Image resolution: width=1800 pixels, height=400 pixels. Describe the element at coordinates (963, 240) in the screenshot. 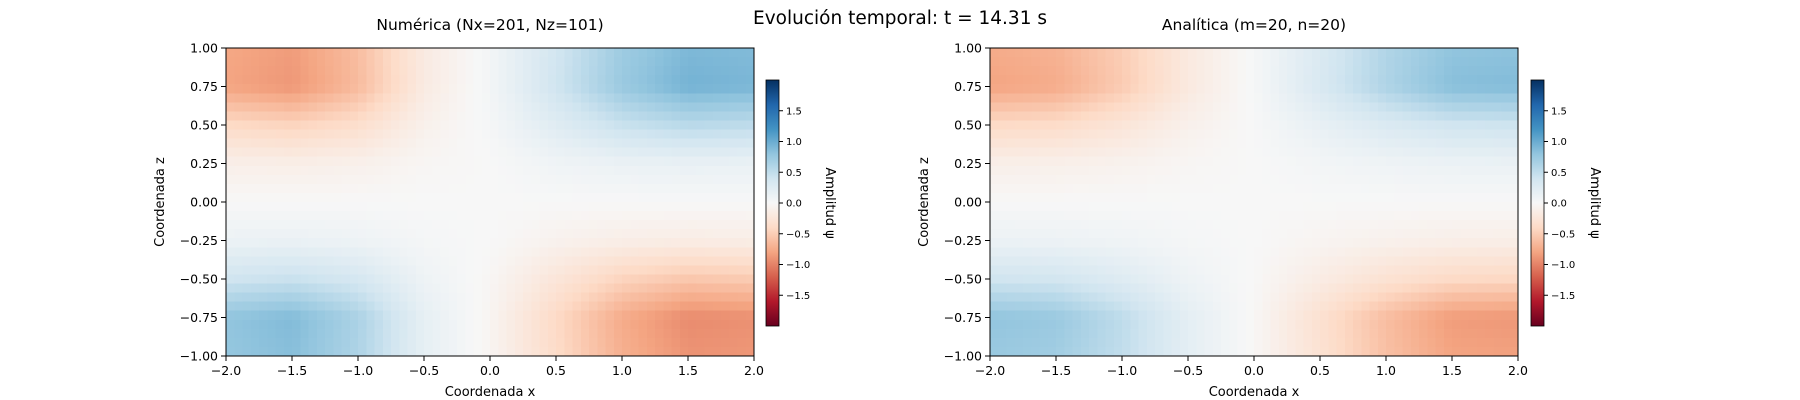

I see `y-tick-label: −0.25` at that location.